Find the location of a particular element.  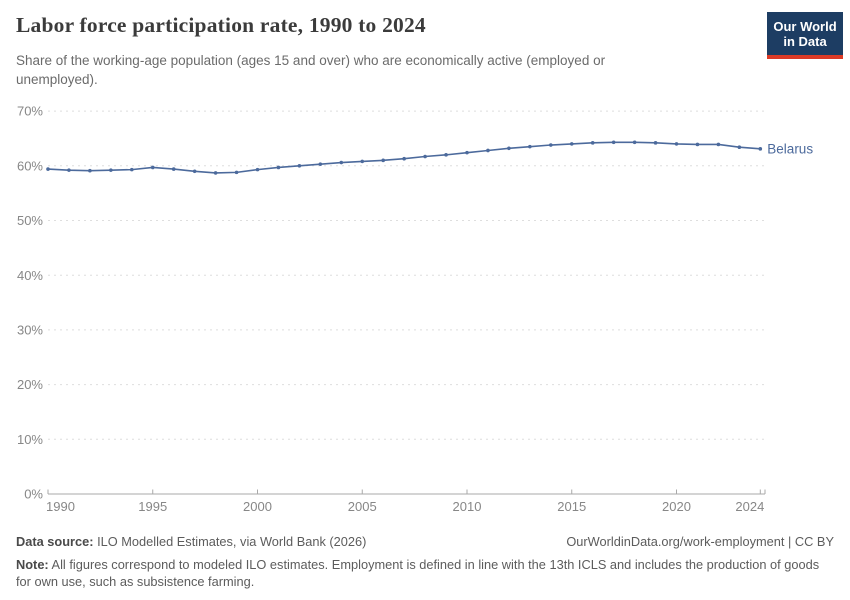

x-tick-label: 2010 is located at coordinates (467, 506).